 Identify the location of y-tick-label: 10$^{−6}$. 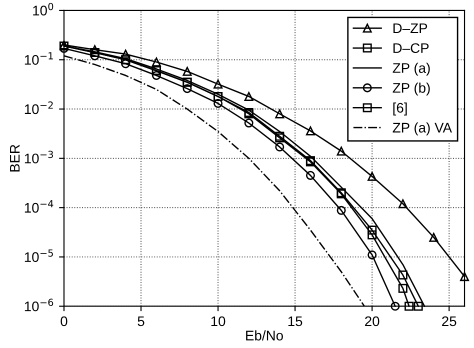
(39, 305).